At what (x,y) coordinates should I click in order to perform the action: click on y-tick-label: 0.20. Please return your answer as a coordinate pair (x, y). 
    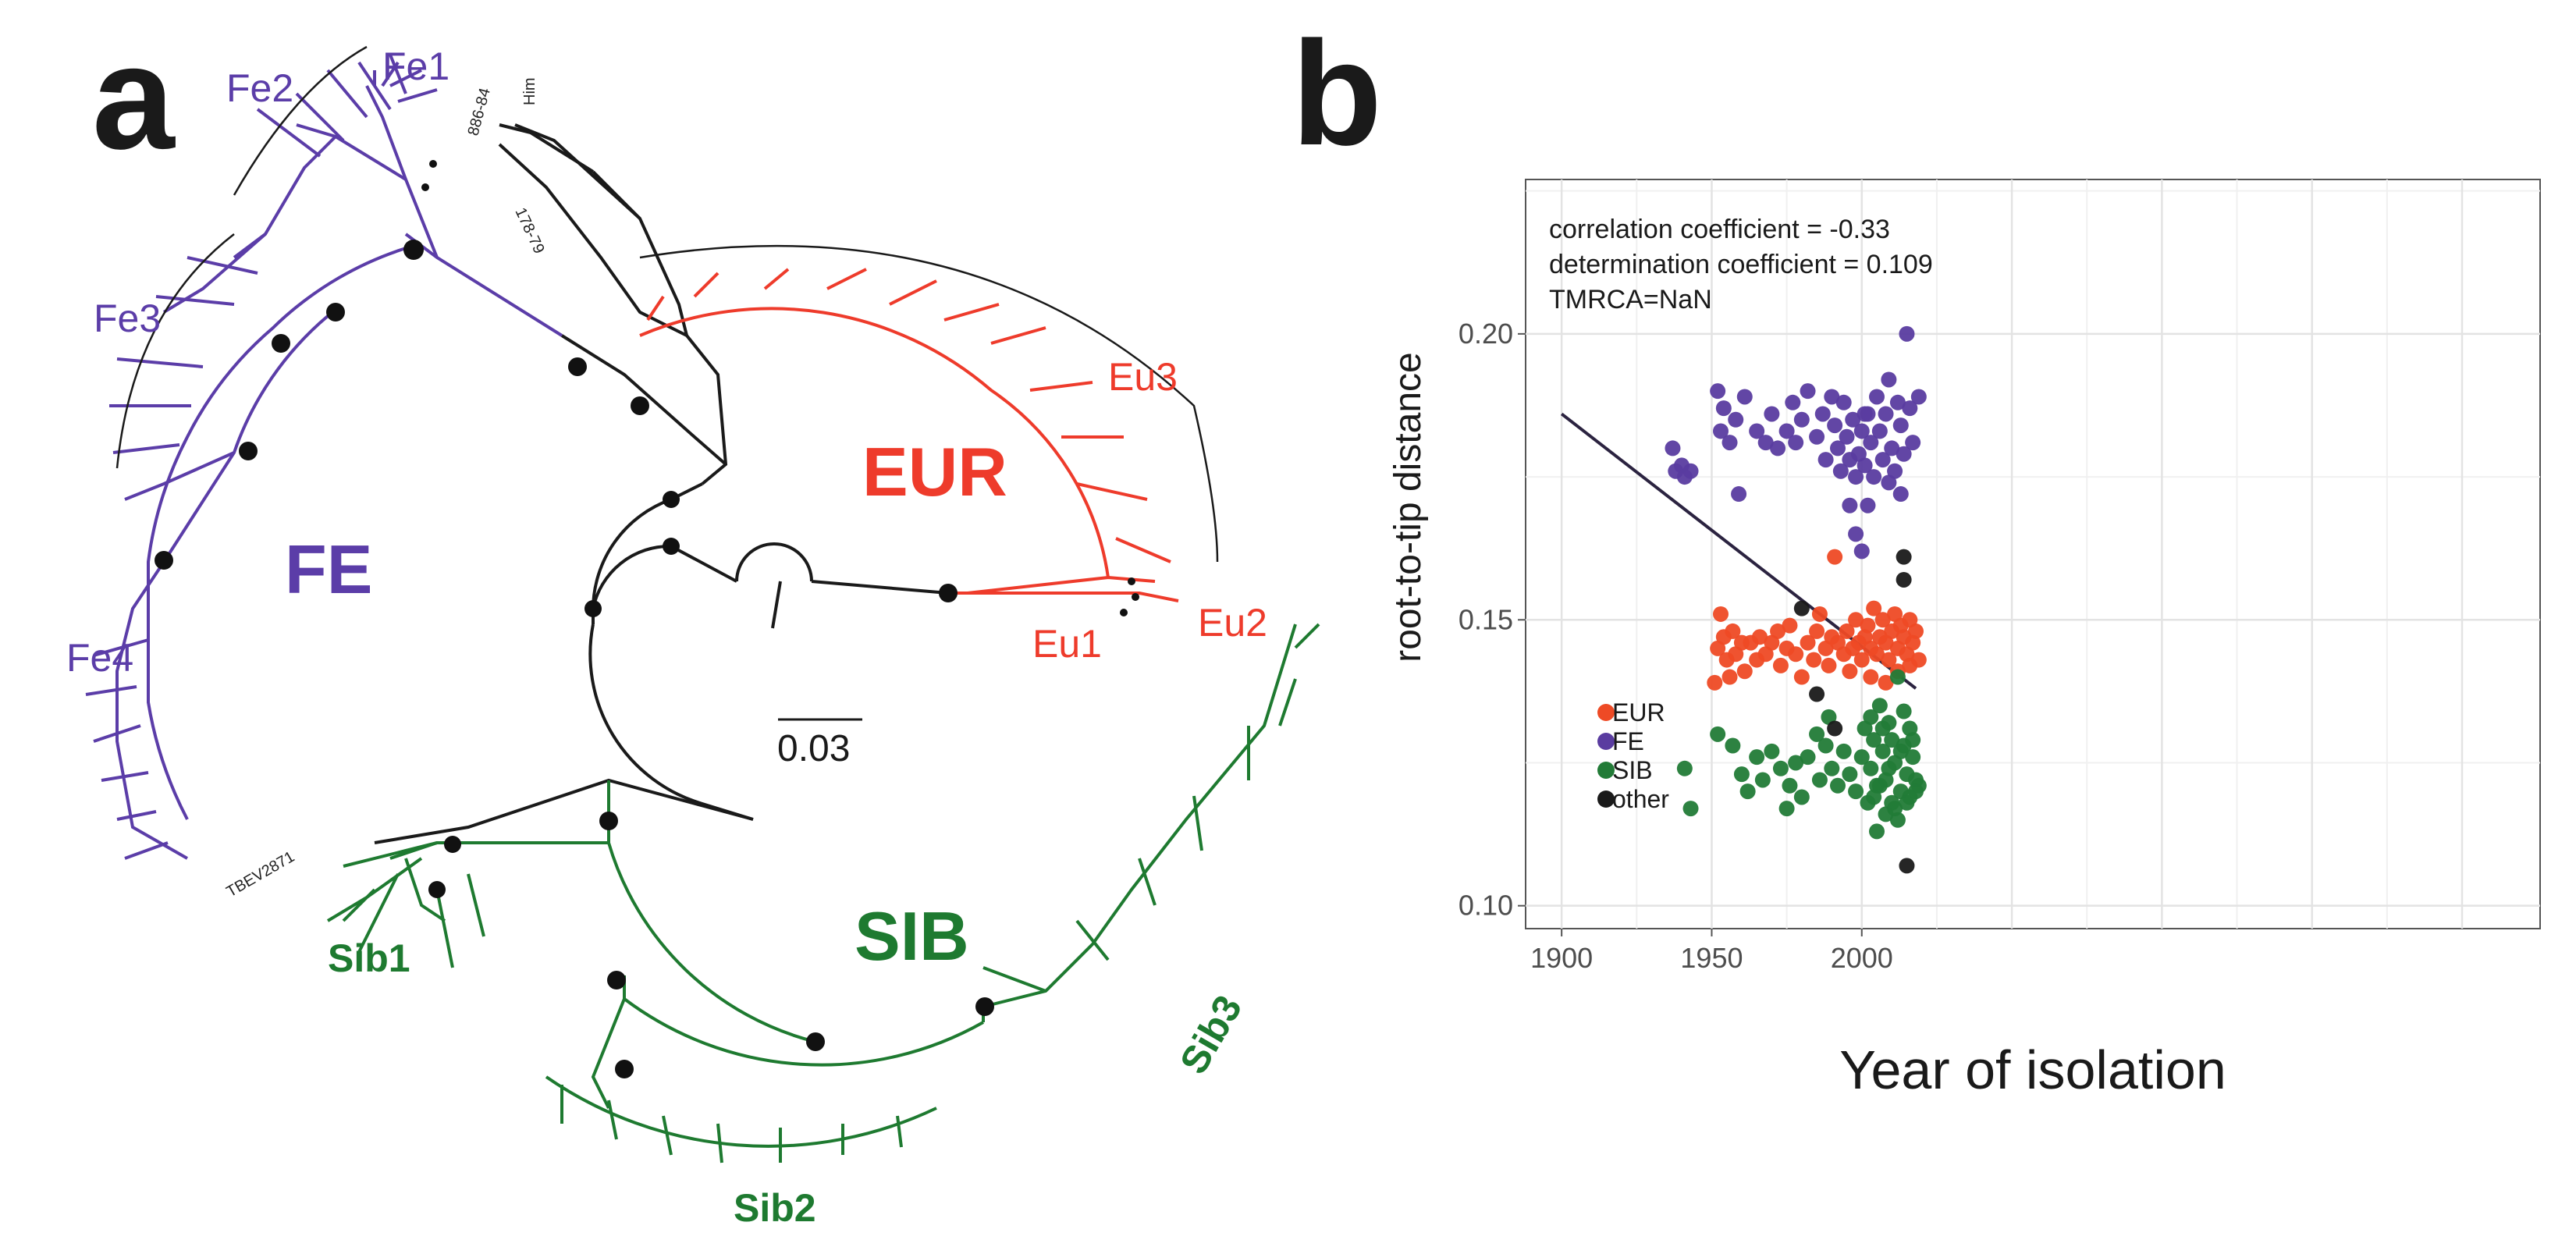
    Looking at the image, I should click on (1486, 334).